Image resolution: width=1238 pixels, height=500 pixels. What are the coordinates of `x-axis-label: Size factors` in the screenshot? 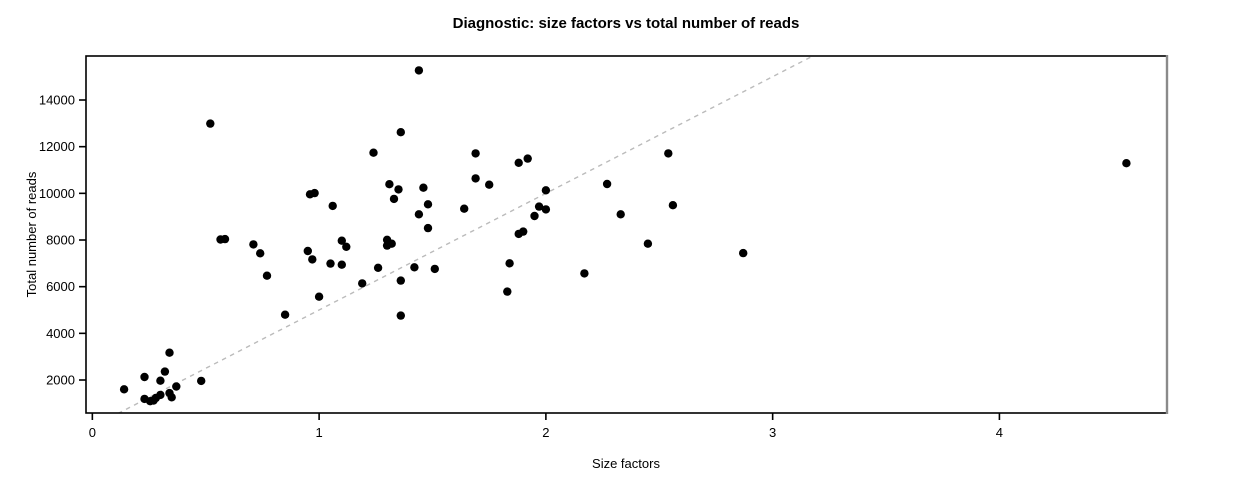 It's located at (626, 463).